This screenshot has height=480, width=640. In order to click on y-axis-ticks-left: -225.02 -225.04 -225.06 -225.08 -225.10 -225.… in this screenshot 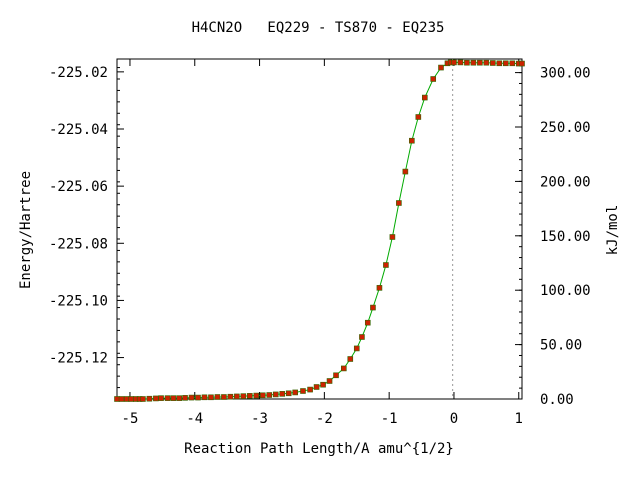, I will do `click(86, 232)`.